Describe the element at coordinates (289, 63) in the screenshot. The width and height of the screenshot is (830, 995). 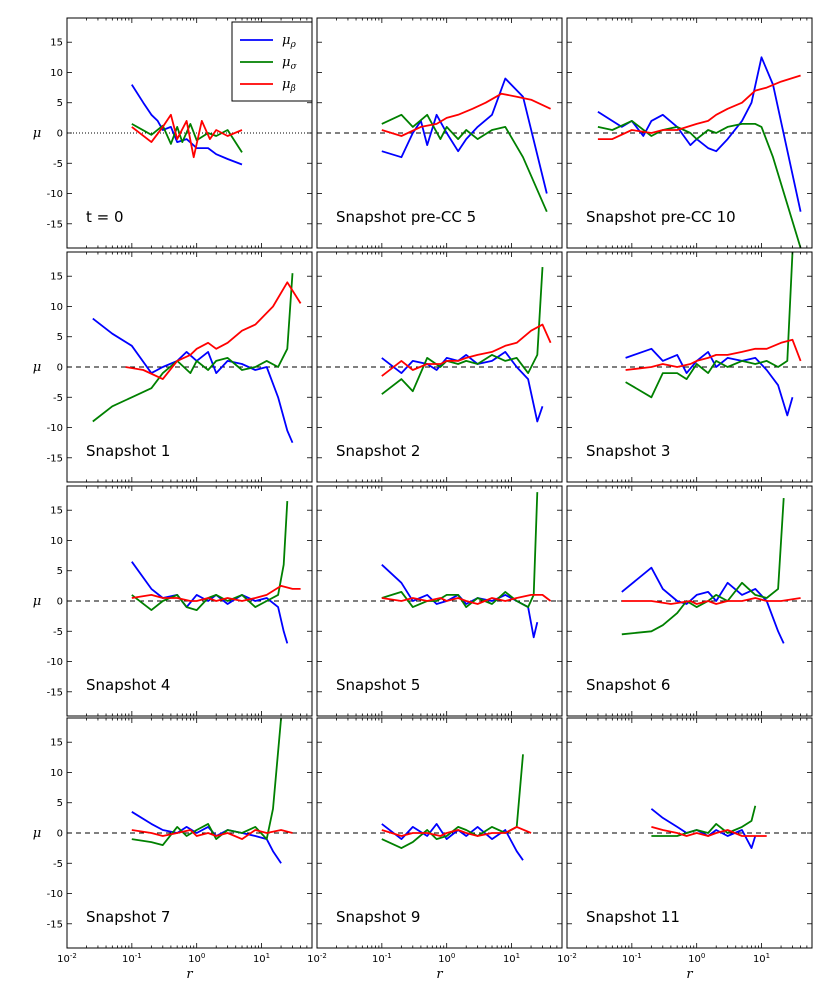
I see `legend-label: μσ` at that location.